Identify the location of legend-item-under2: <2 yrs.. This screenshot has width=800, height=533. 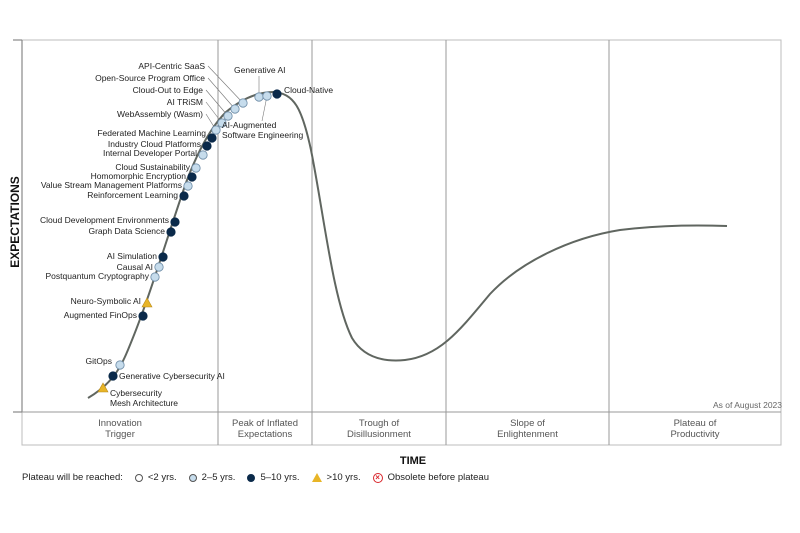
(155, 477).